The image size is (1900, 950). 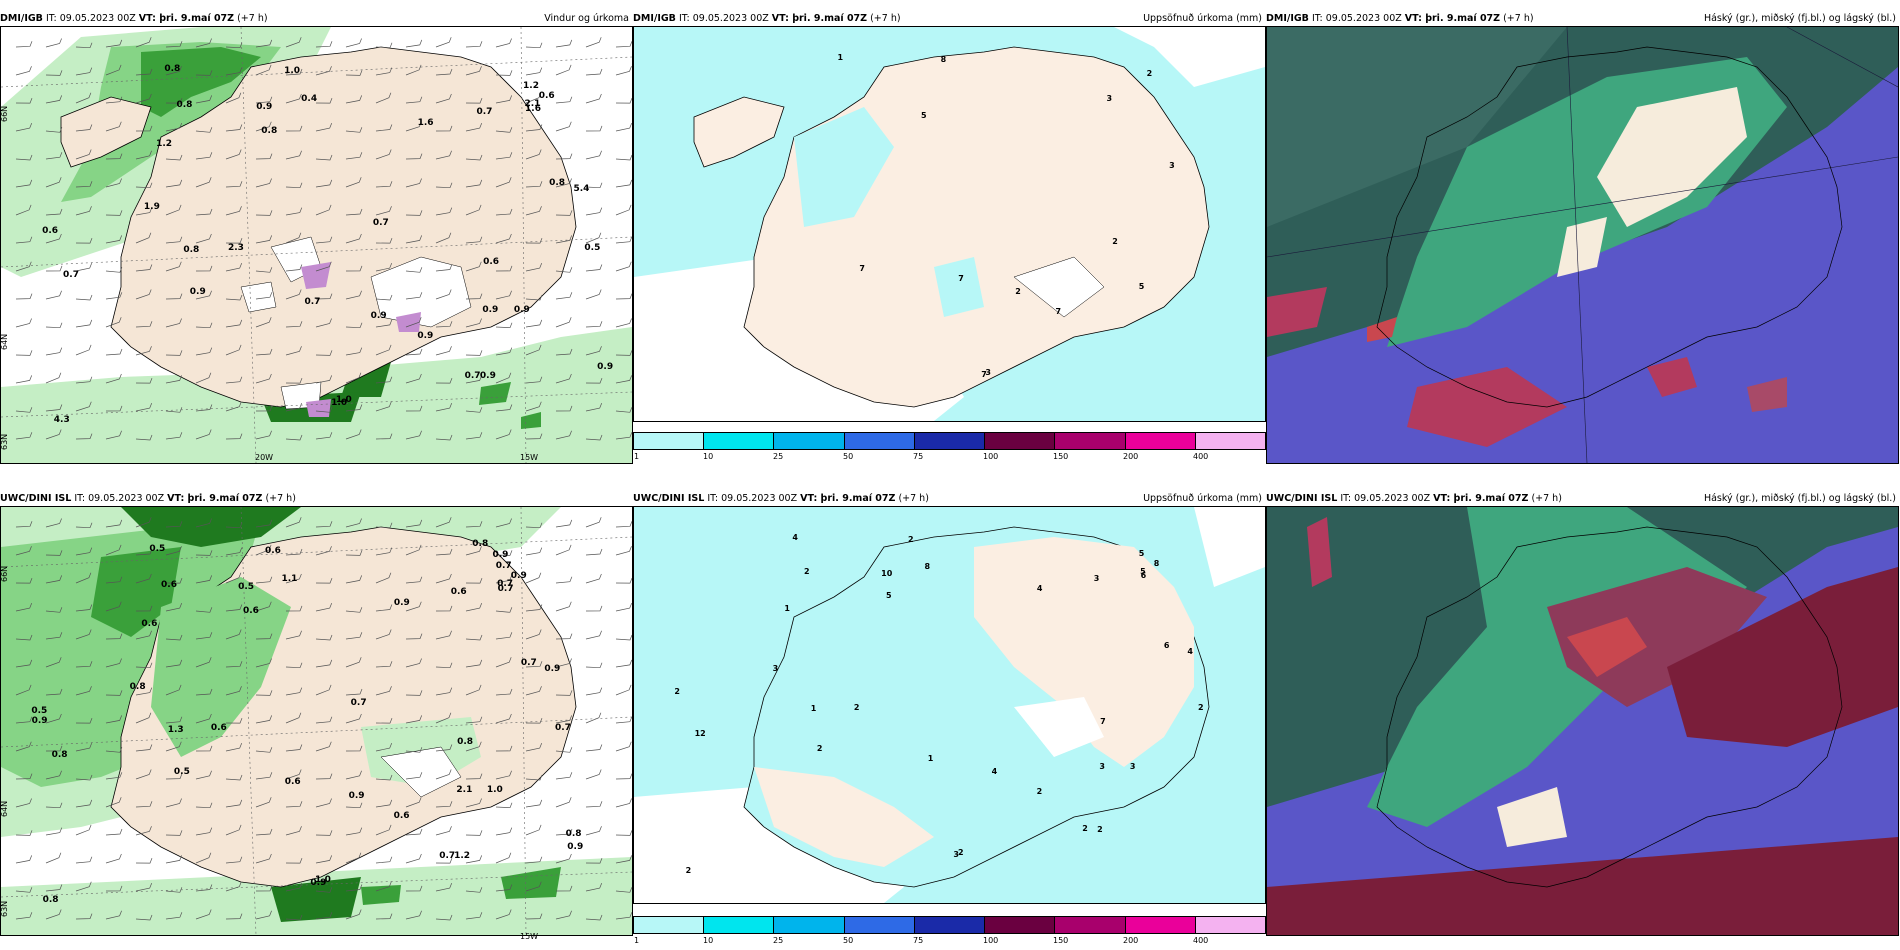 What do you see at coordinates (1131, 940) in the screenshot?
I see `tick: 200` at bounding box center [1131, 940].